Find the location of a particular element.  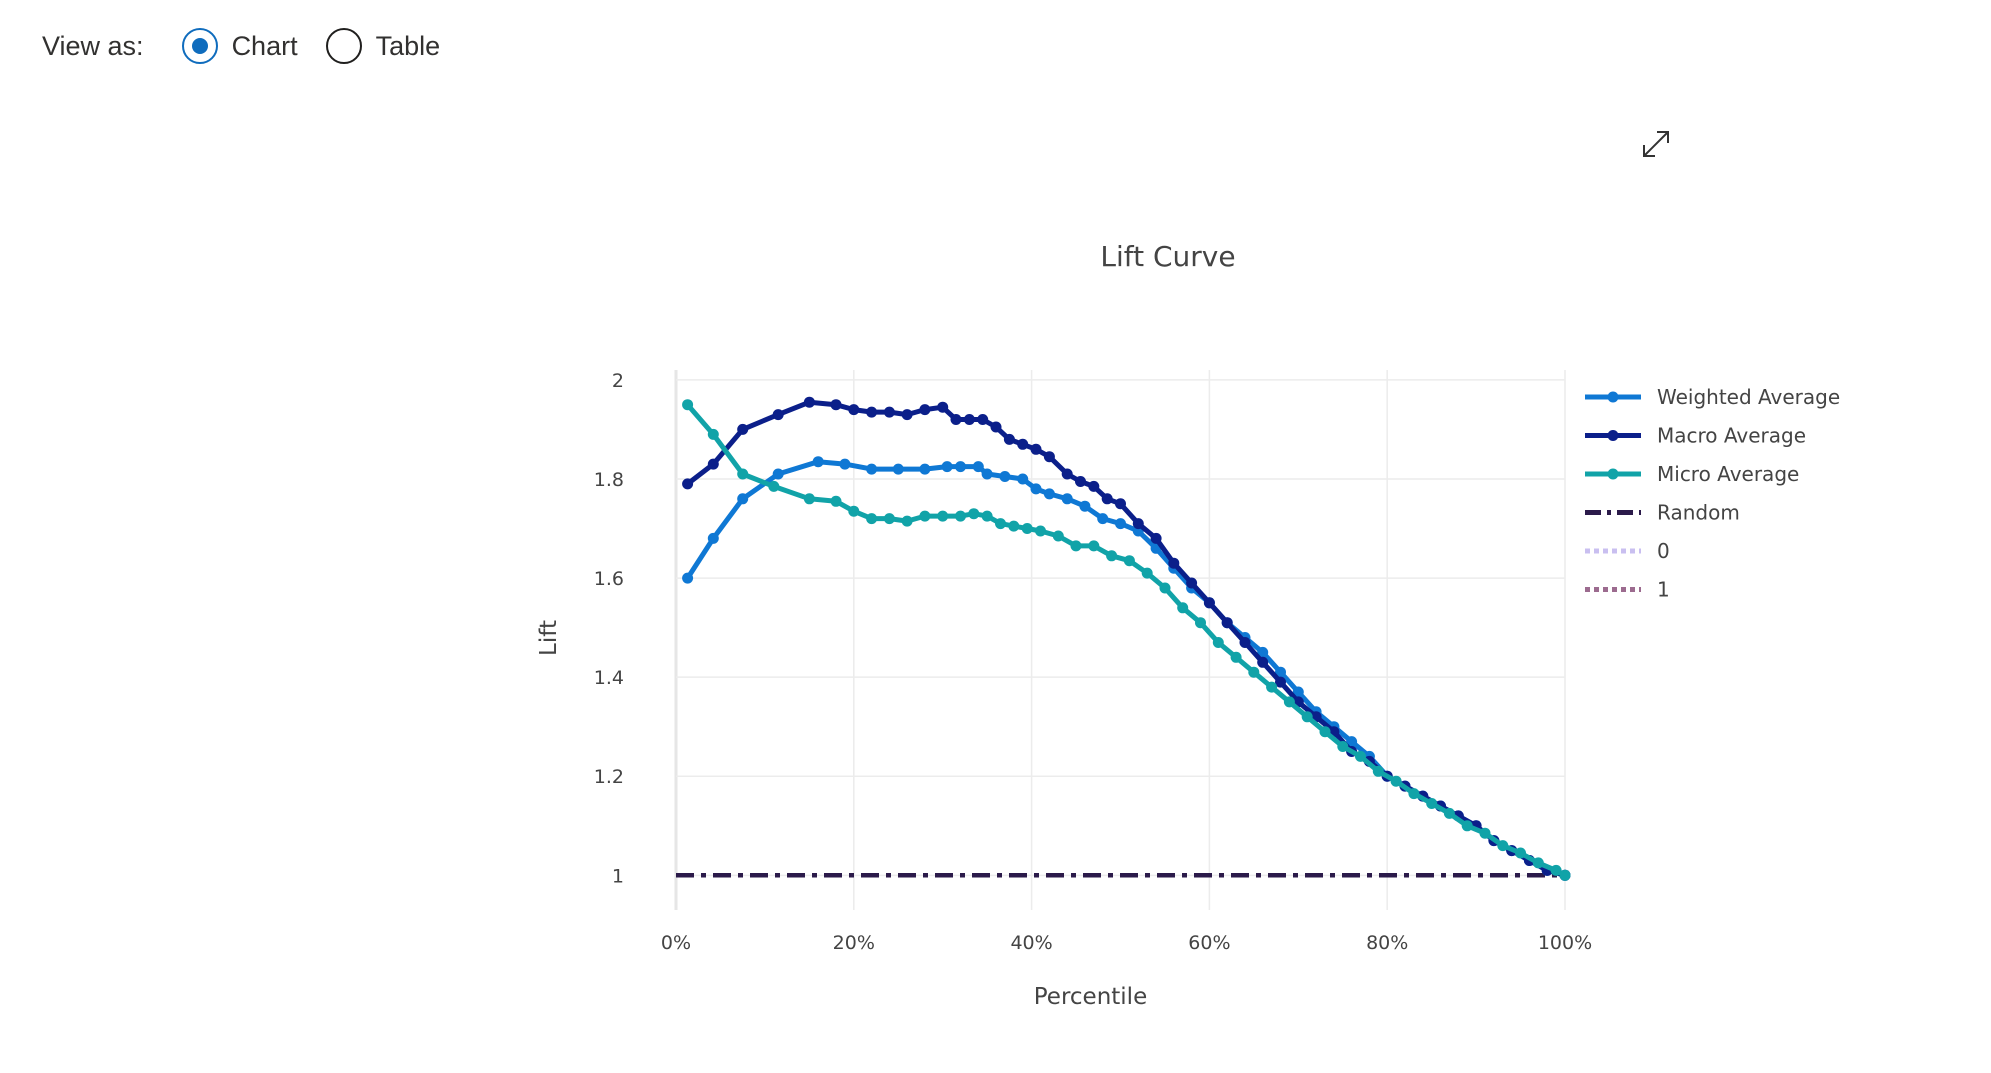

radio-chart-indicator is located at coordinates (199, 46).